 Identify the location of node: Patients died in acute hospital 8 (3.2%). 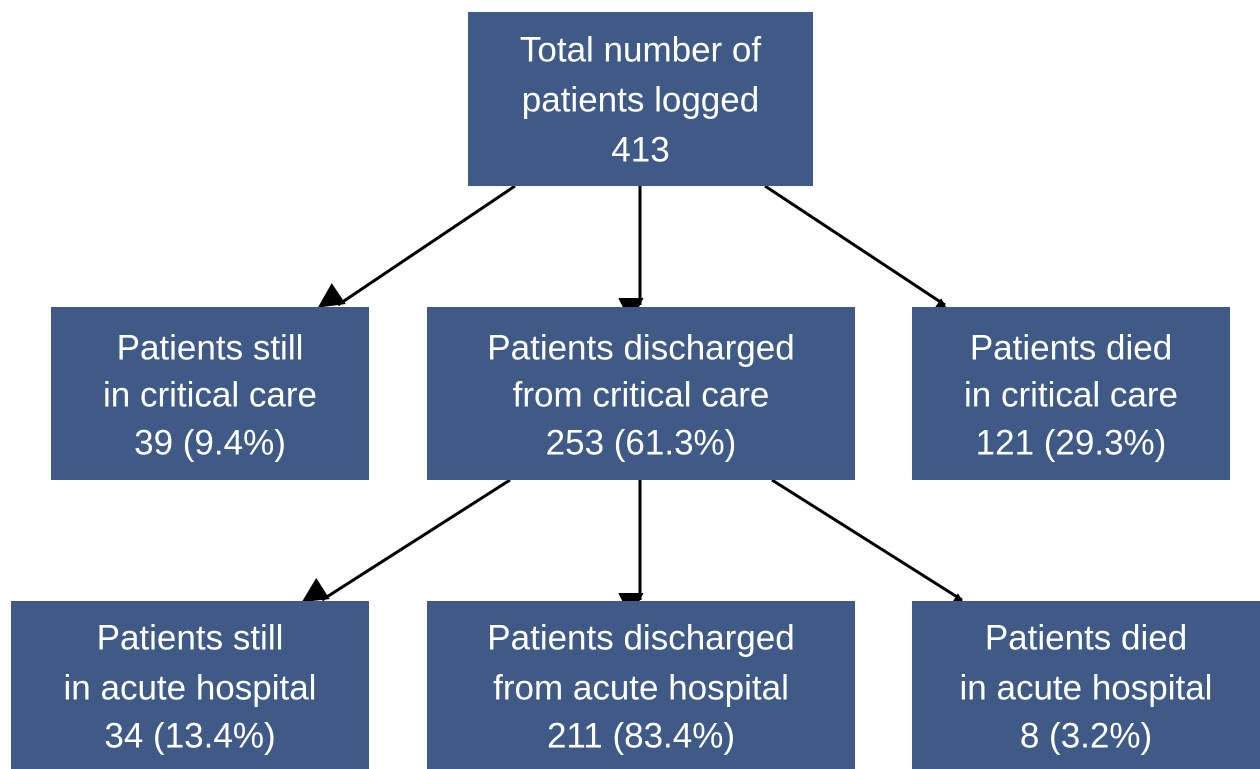
(1086, 685).